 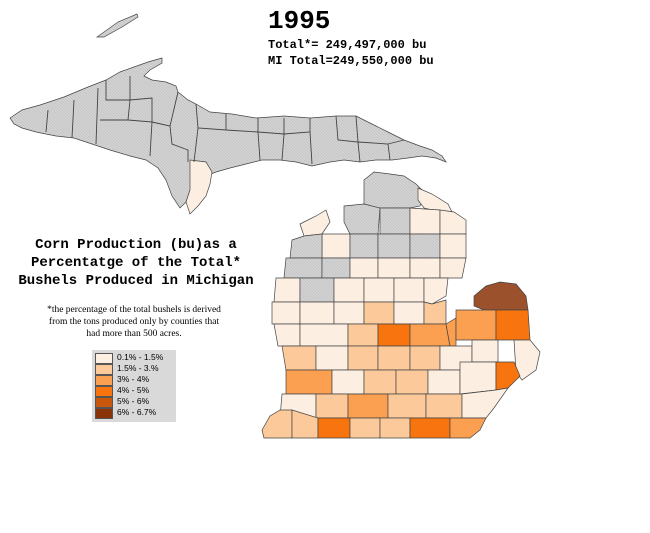 What do you see at coordinates (137, 412) in the screenshot?
I see `legend-label: 6% - 6.7%` at bounding box center [137, 412].